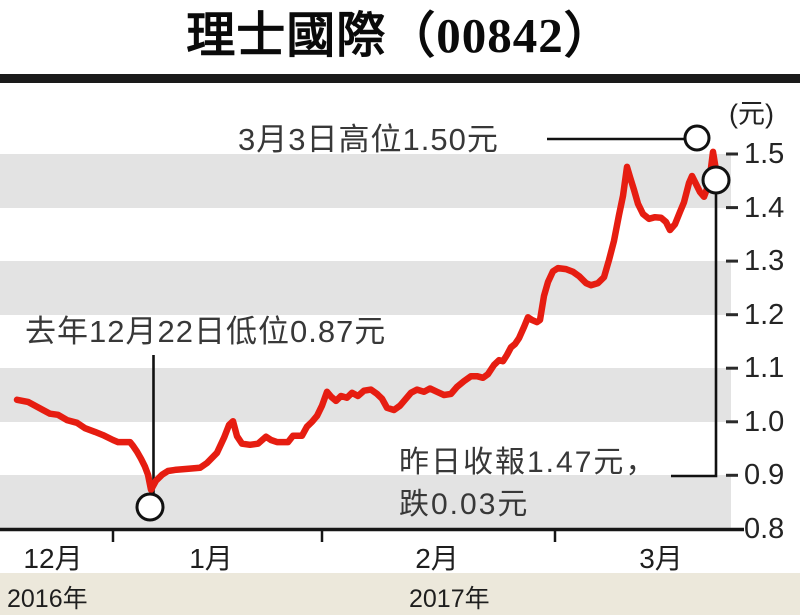 The width and height of the screenshot is (800, 615). What do you see at coordinates (751, 114) in the screenshot?
I see `y-axis-unit-label: (元)` at bounding box center [751, 114].